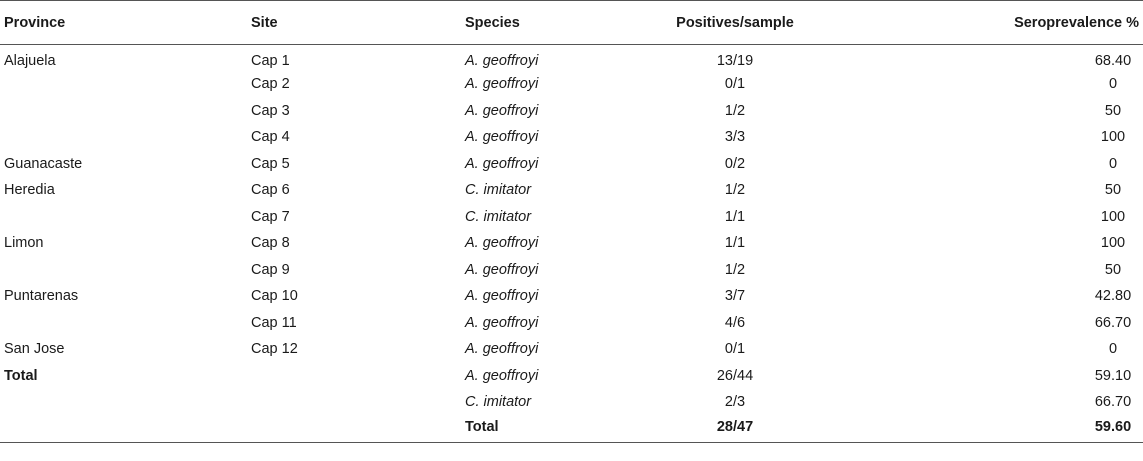 This screenshot has width=1143, height=461. Describe the element at coordinates (34, 349) in the screenshot. I see `cell-province: San Jose` at that location.